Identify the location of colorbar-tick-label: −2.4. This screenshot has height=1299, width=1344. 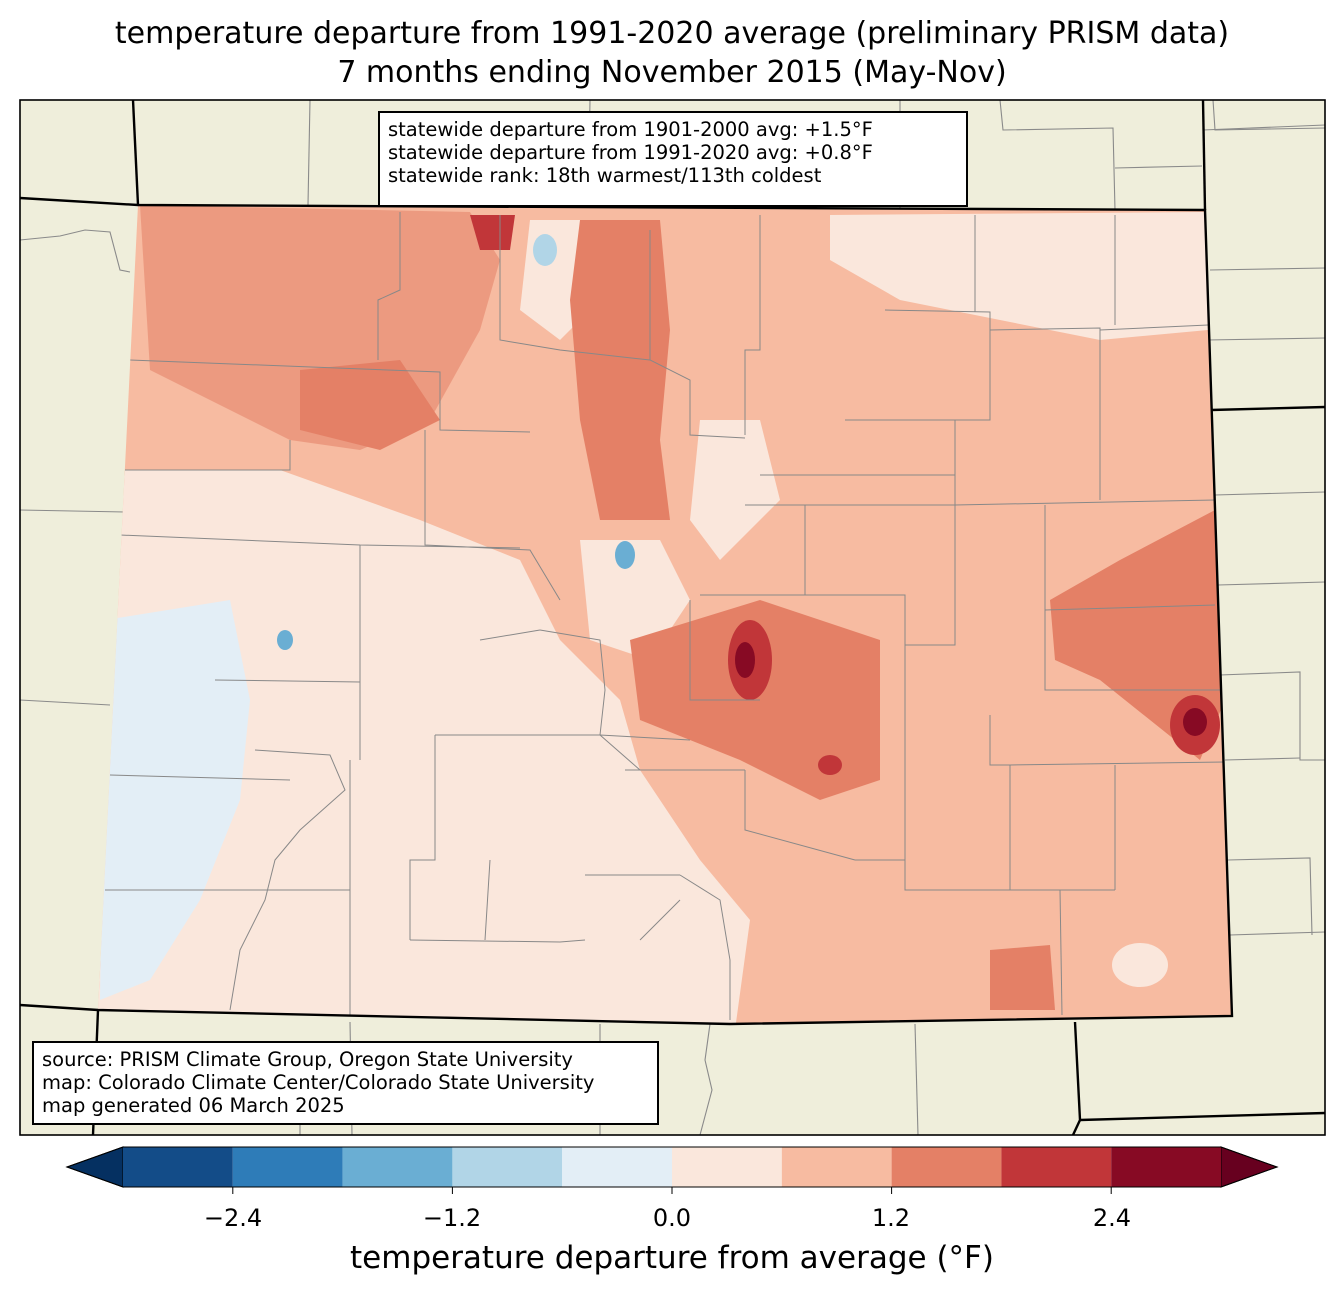
(233, 1218).